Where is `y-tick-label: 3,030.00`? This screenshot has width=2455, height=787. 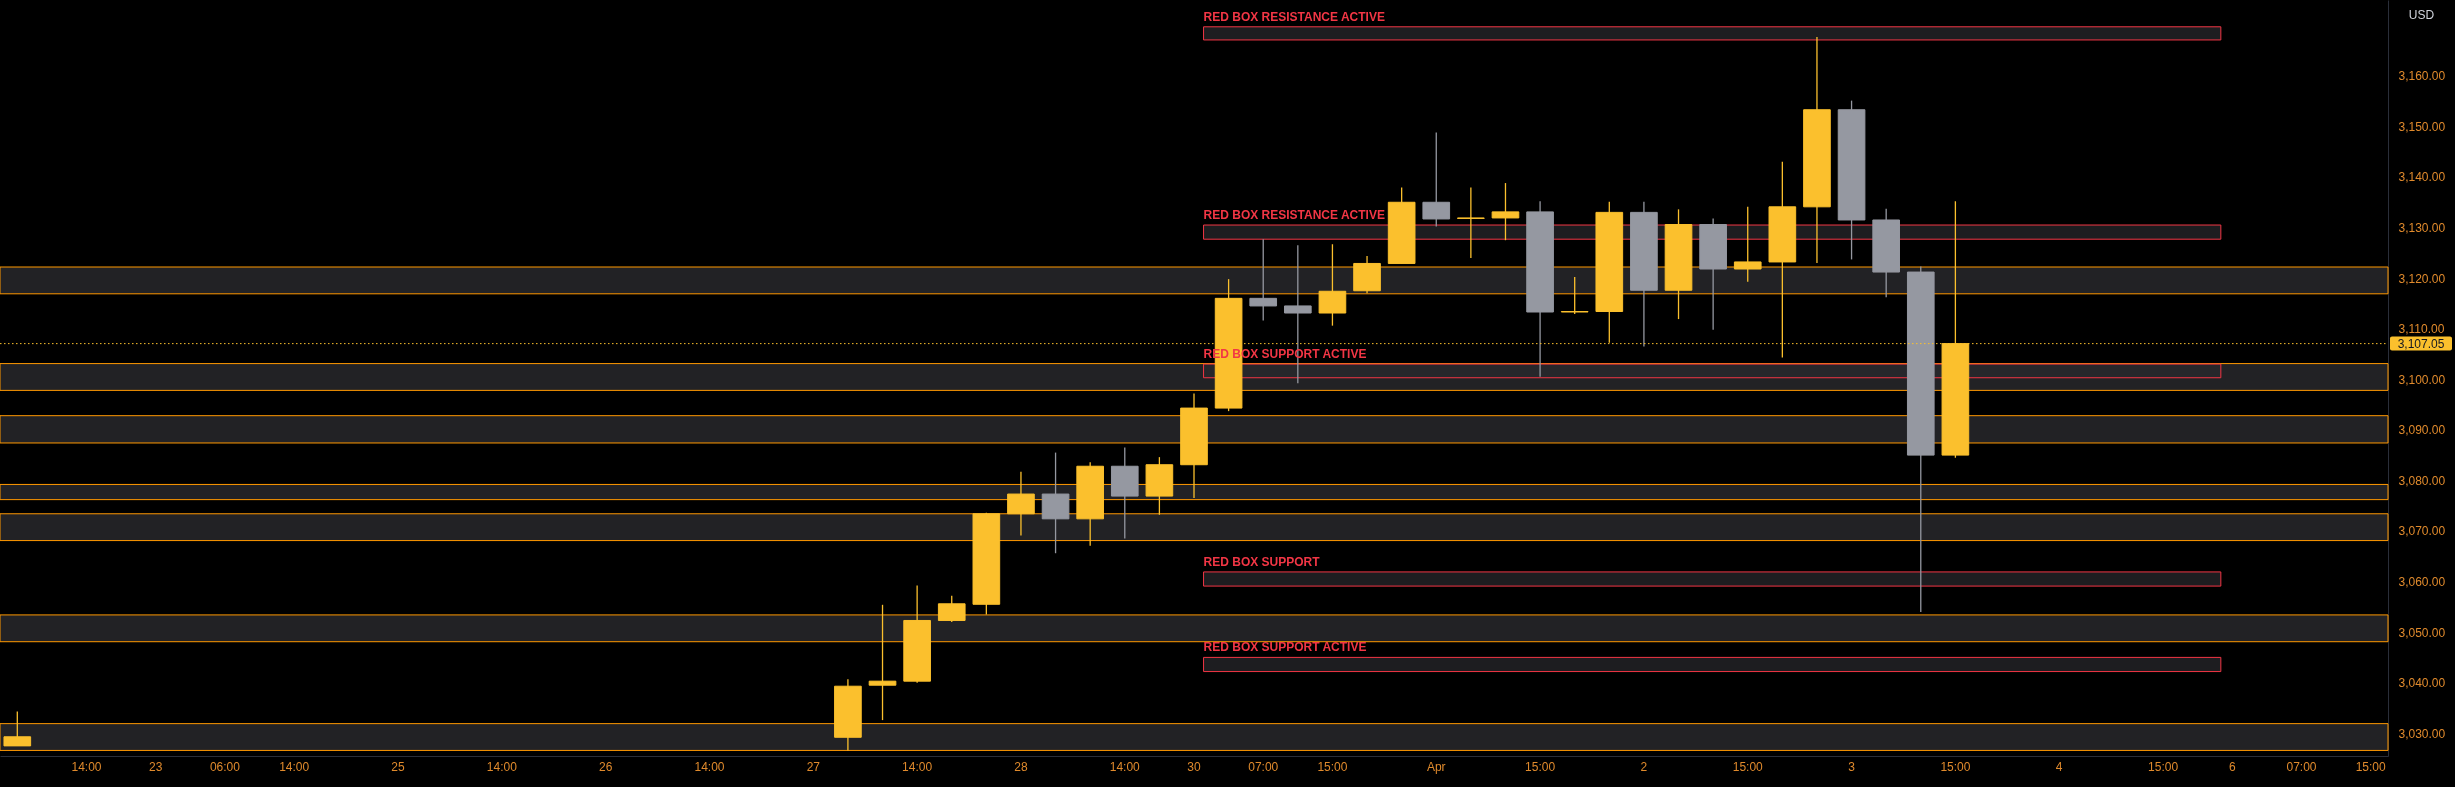
y-tick-label: 3,030.00 is located at coordinates (2422, 733).